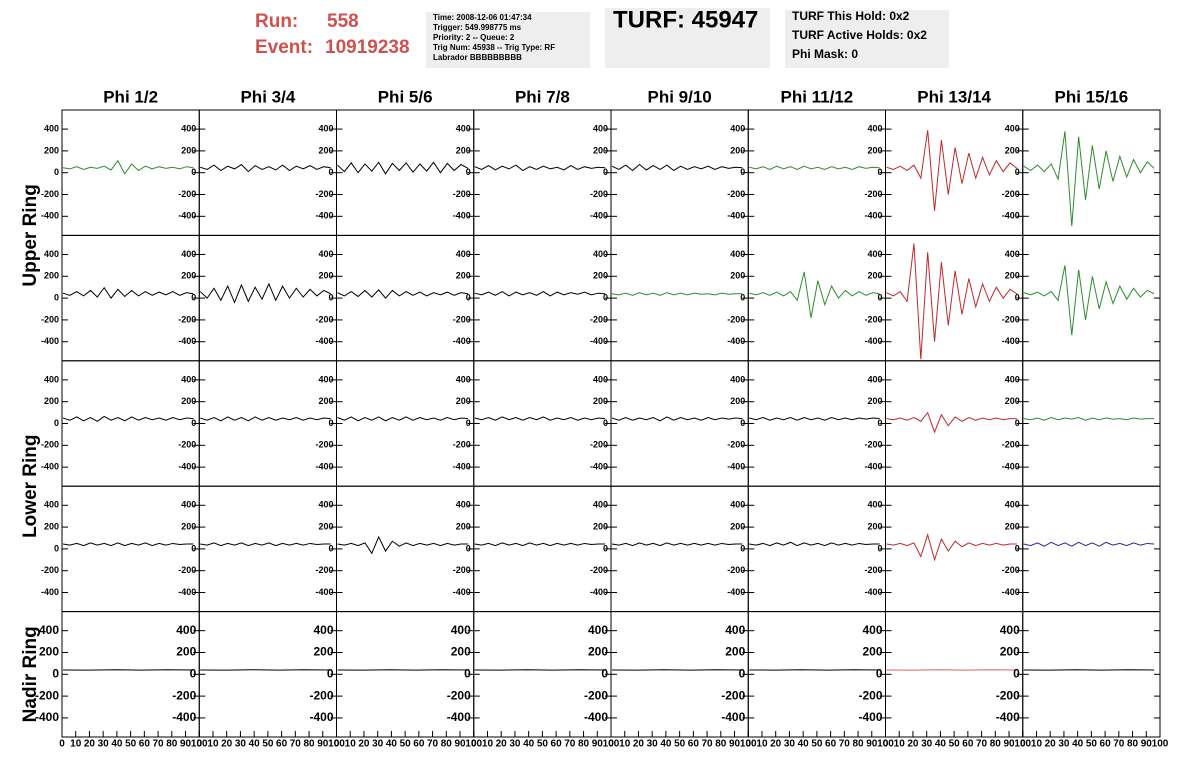 Image resolution: width=1196 pixels, height=772 pixels. What do you see at coordinates (680, 744) in the screenshot?
I see `x-tick-label: 50` at bounding box center [680, 744].